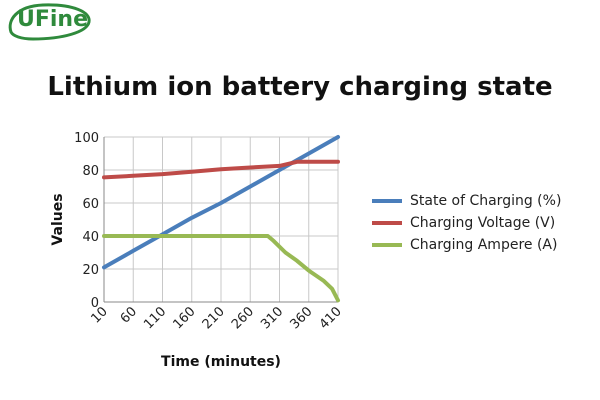  I want to click on y-tick-label: 40, so click(90, 237).